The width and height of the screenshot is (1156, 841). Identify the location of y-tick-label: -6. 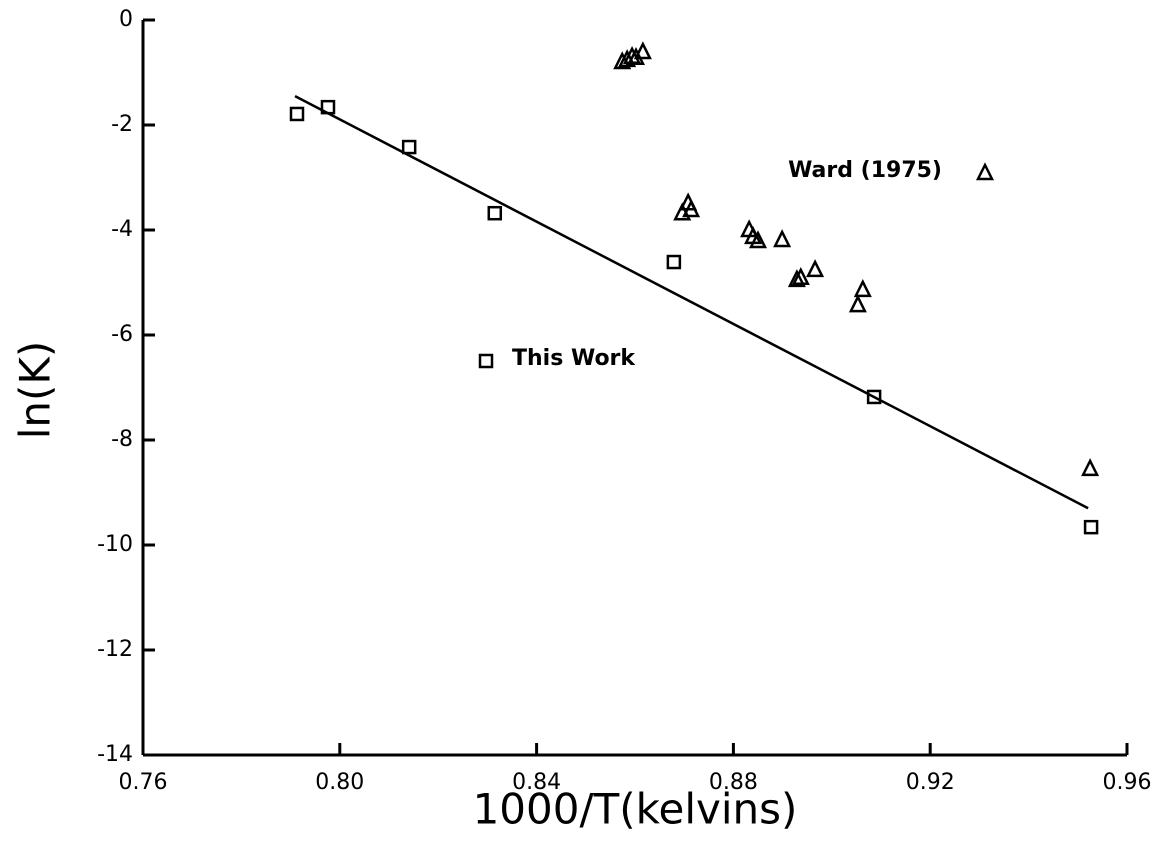
(122, 334).